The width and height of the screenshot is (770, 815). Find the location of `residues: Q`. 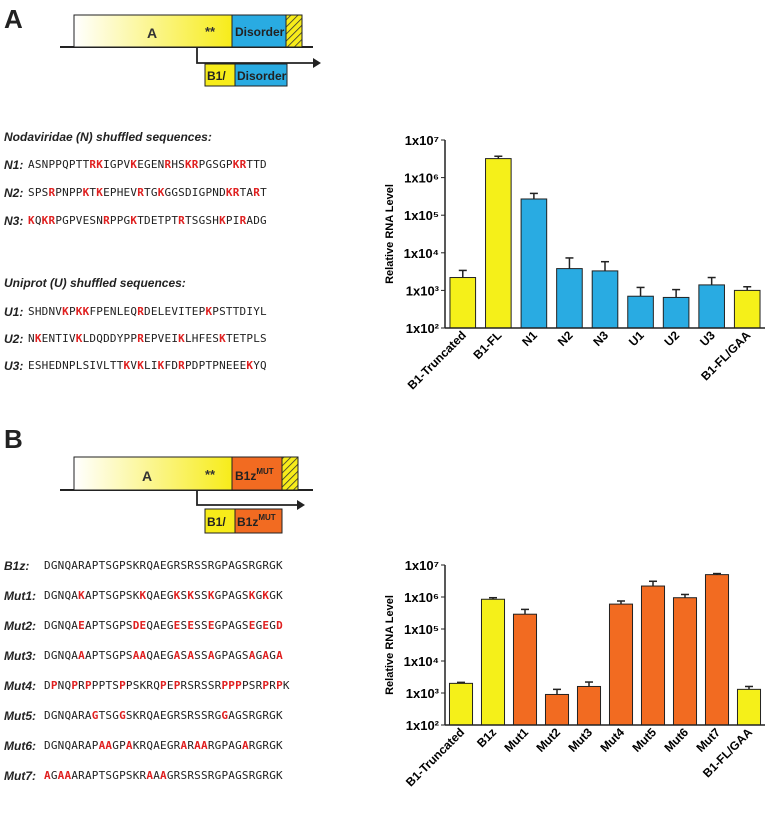

residues: Q is located at coordinates (38, 220).